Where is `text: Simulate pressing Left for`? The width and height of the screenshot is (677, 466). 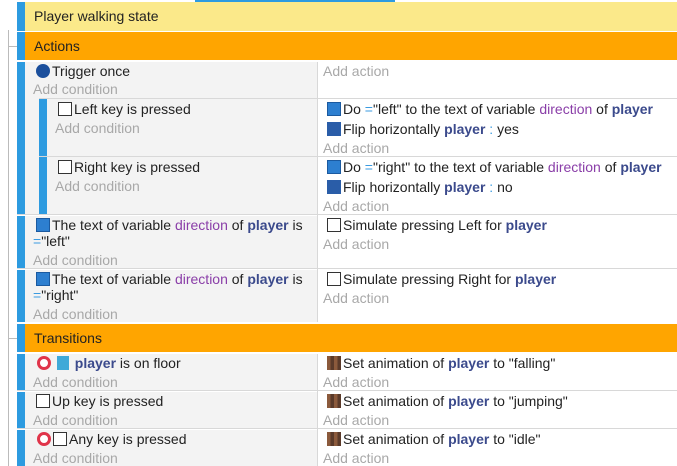
text: Simulate pressing Left for is located at coordinates (422, 225).